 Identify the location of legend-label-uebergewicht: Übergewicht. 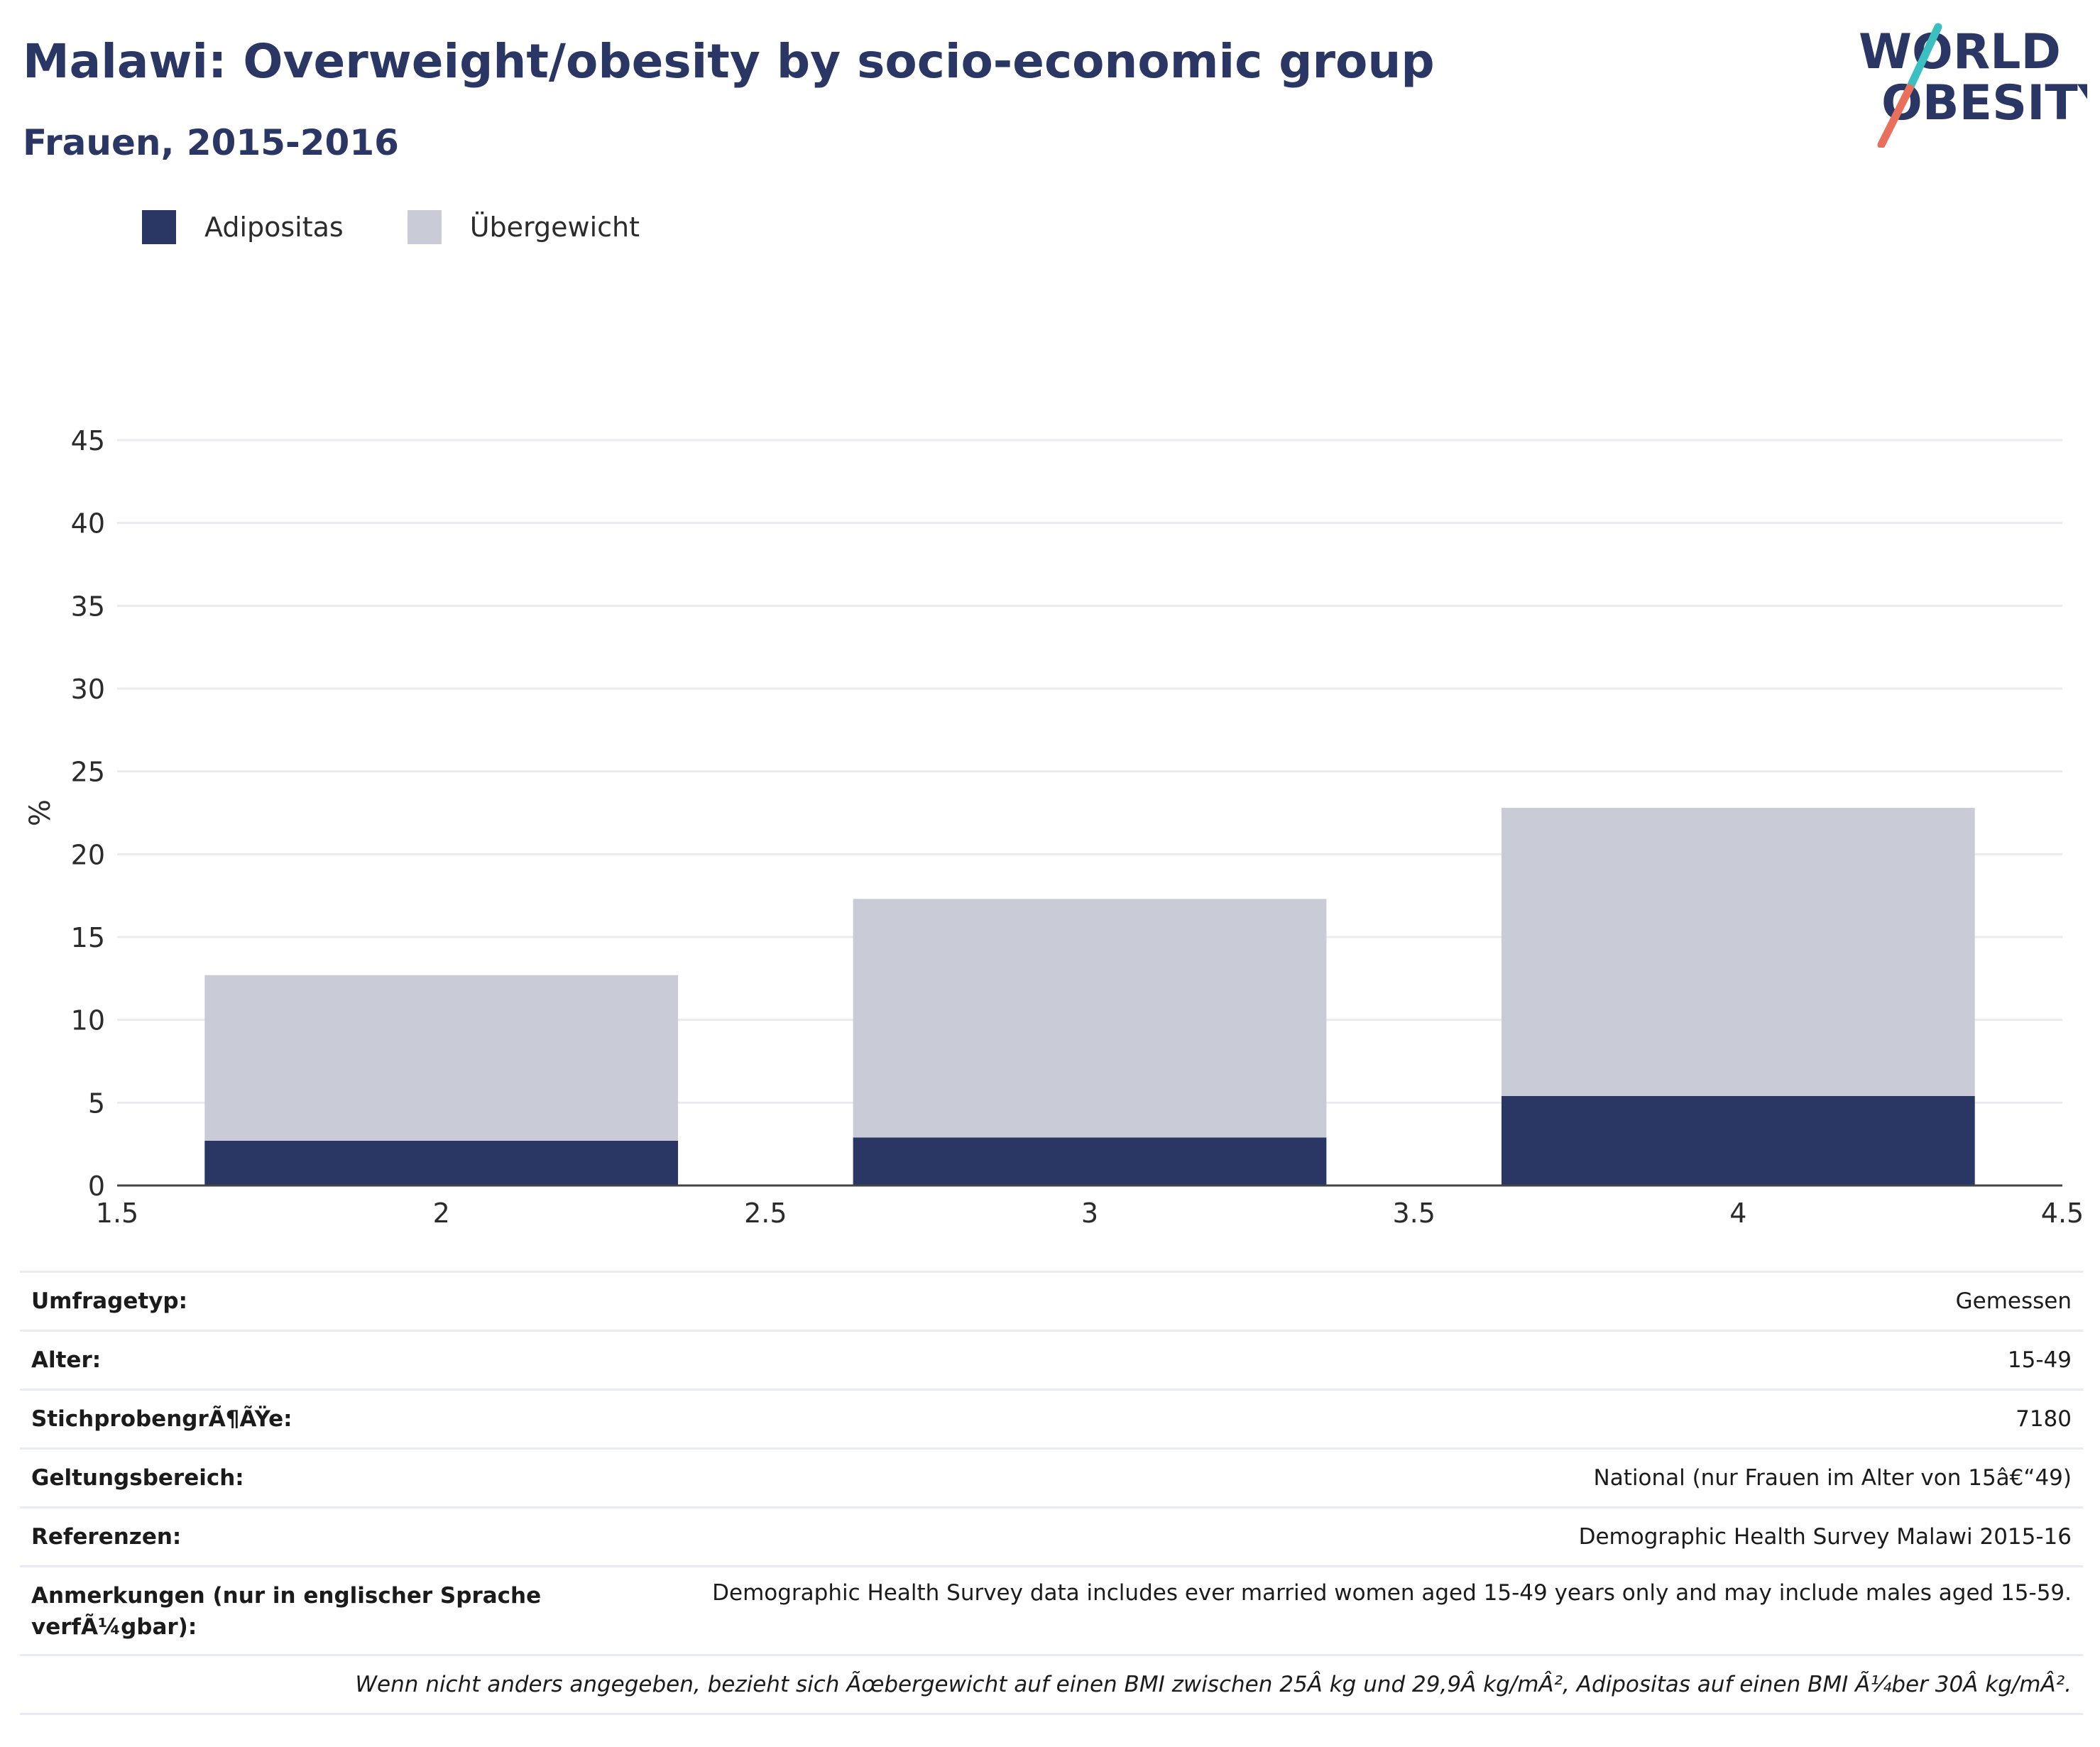
(554, 227).